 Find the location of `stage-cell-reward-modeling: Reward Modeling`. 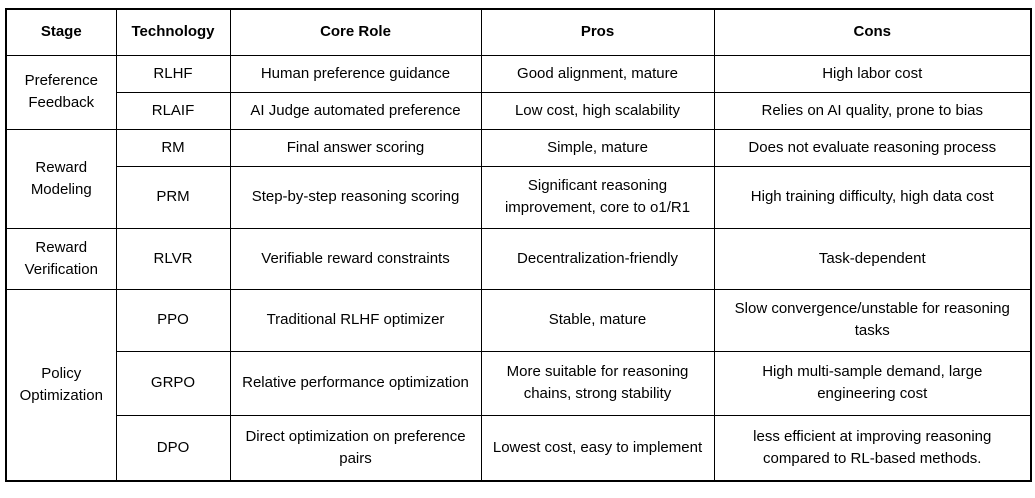

stage-cell-reward-modeling: Reward Modeling is located at coordinates (61, 178).